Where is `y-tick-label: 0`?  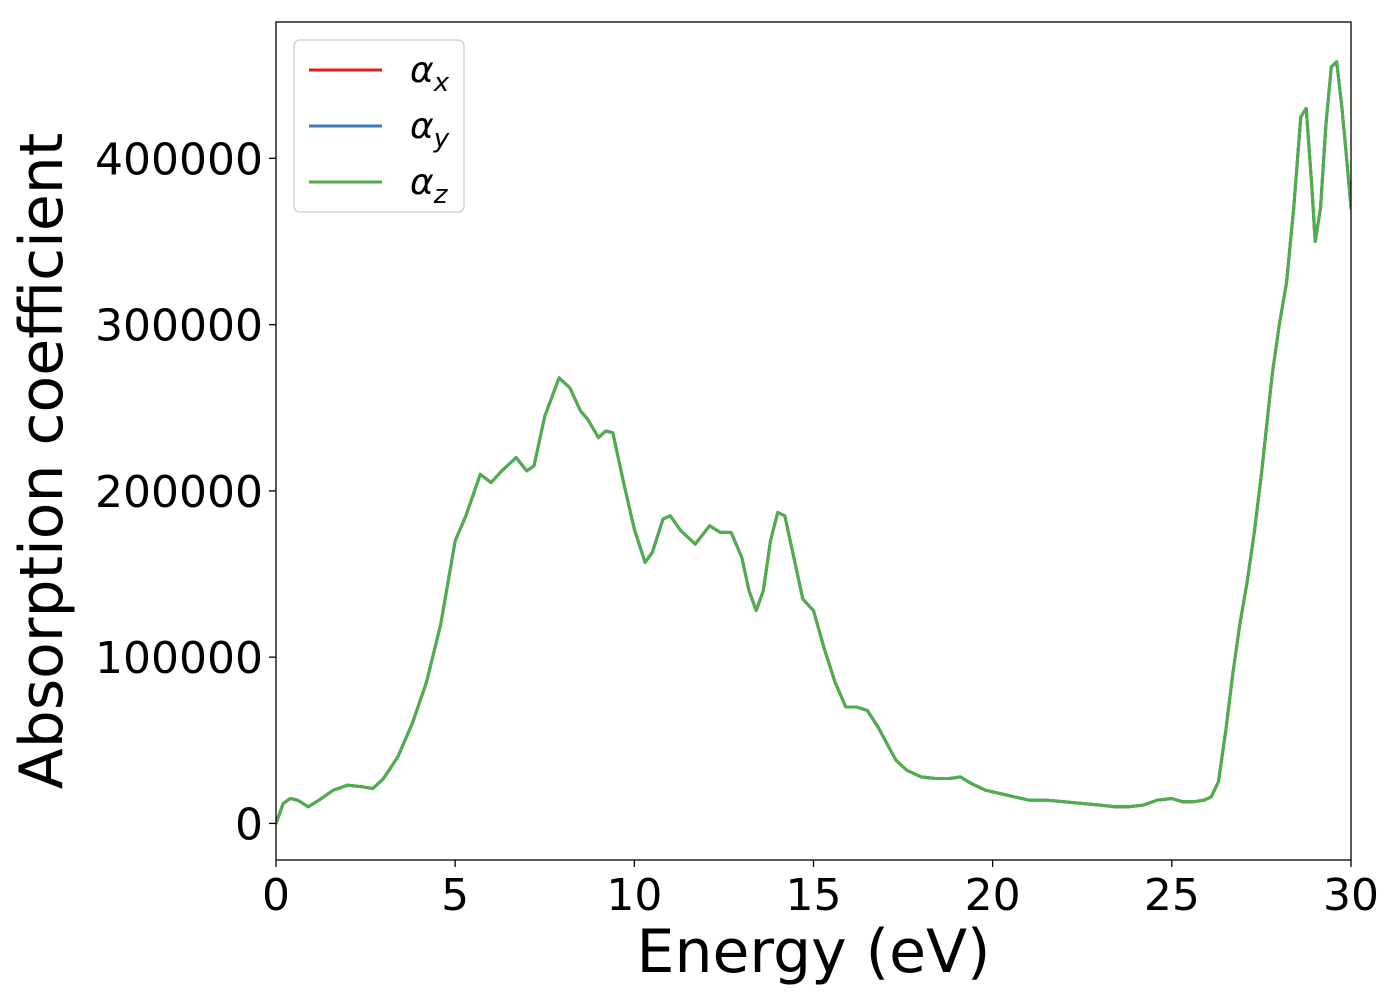 y-tick-label: 0 is located at coordinates (249, 824).